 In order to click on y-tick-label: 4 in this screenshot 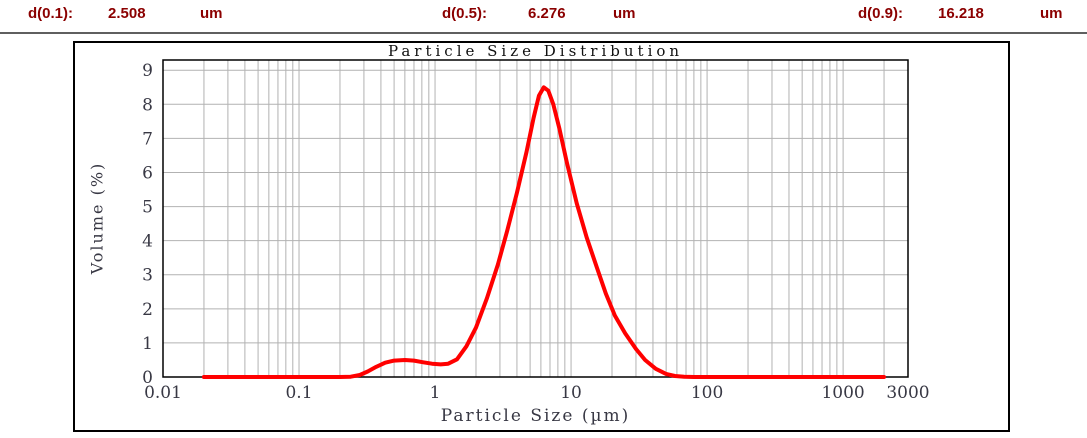, I will do `click(147, 242)`.